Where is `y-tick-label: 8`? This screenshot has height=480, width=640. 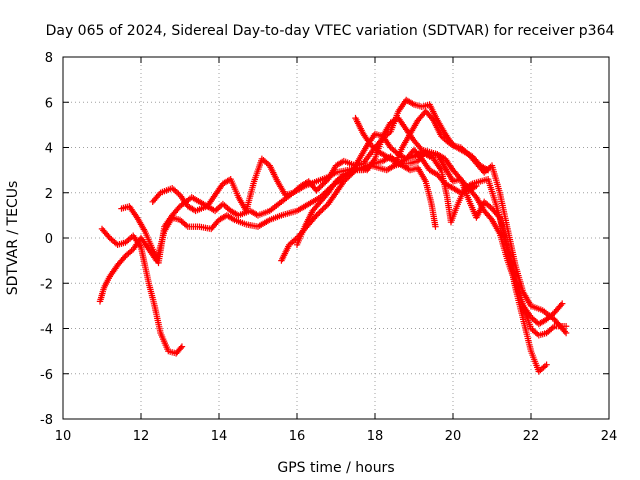 y-tick-label: 8 is located at coordinates (49, 58).